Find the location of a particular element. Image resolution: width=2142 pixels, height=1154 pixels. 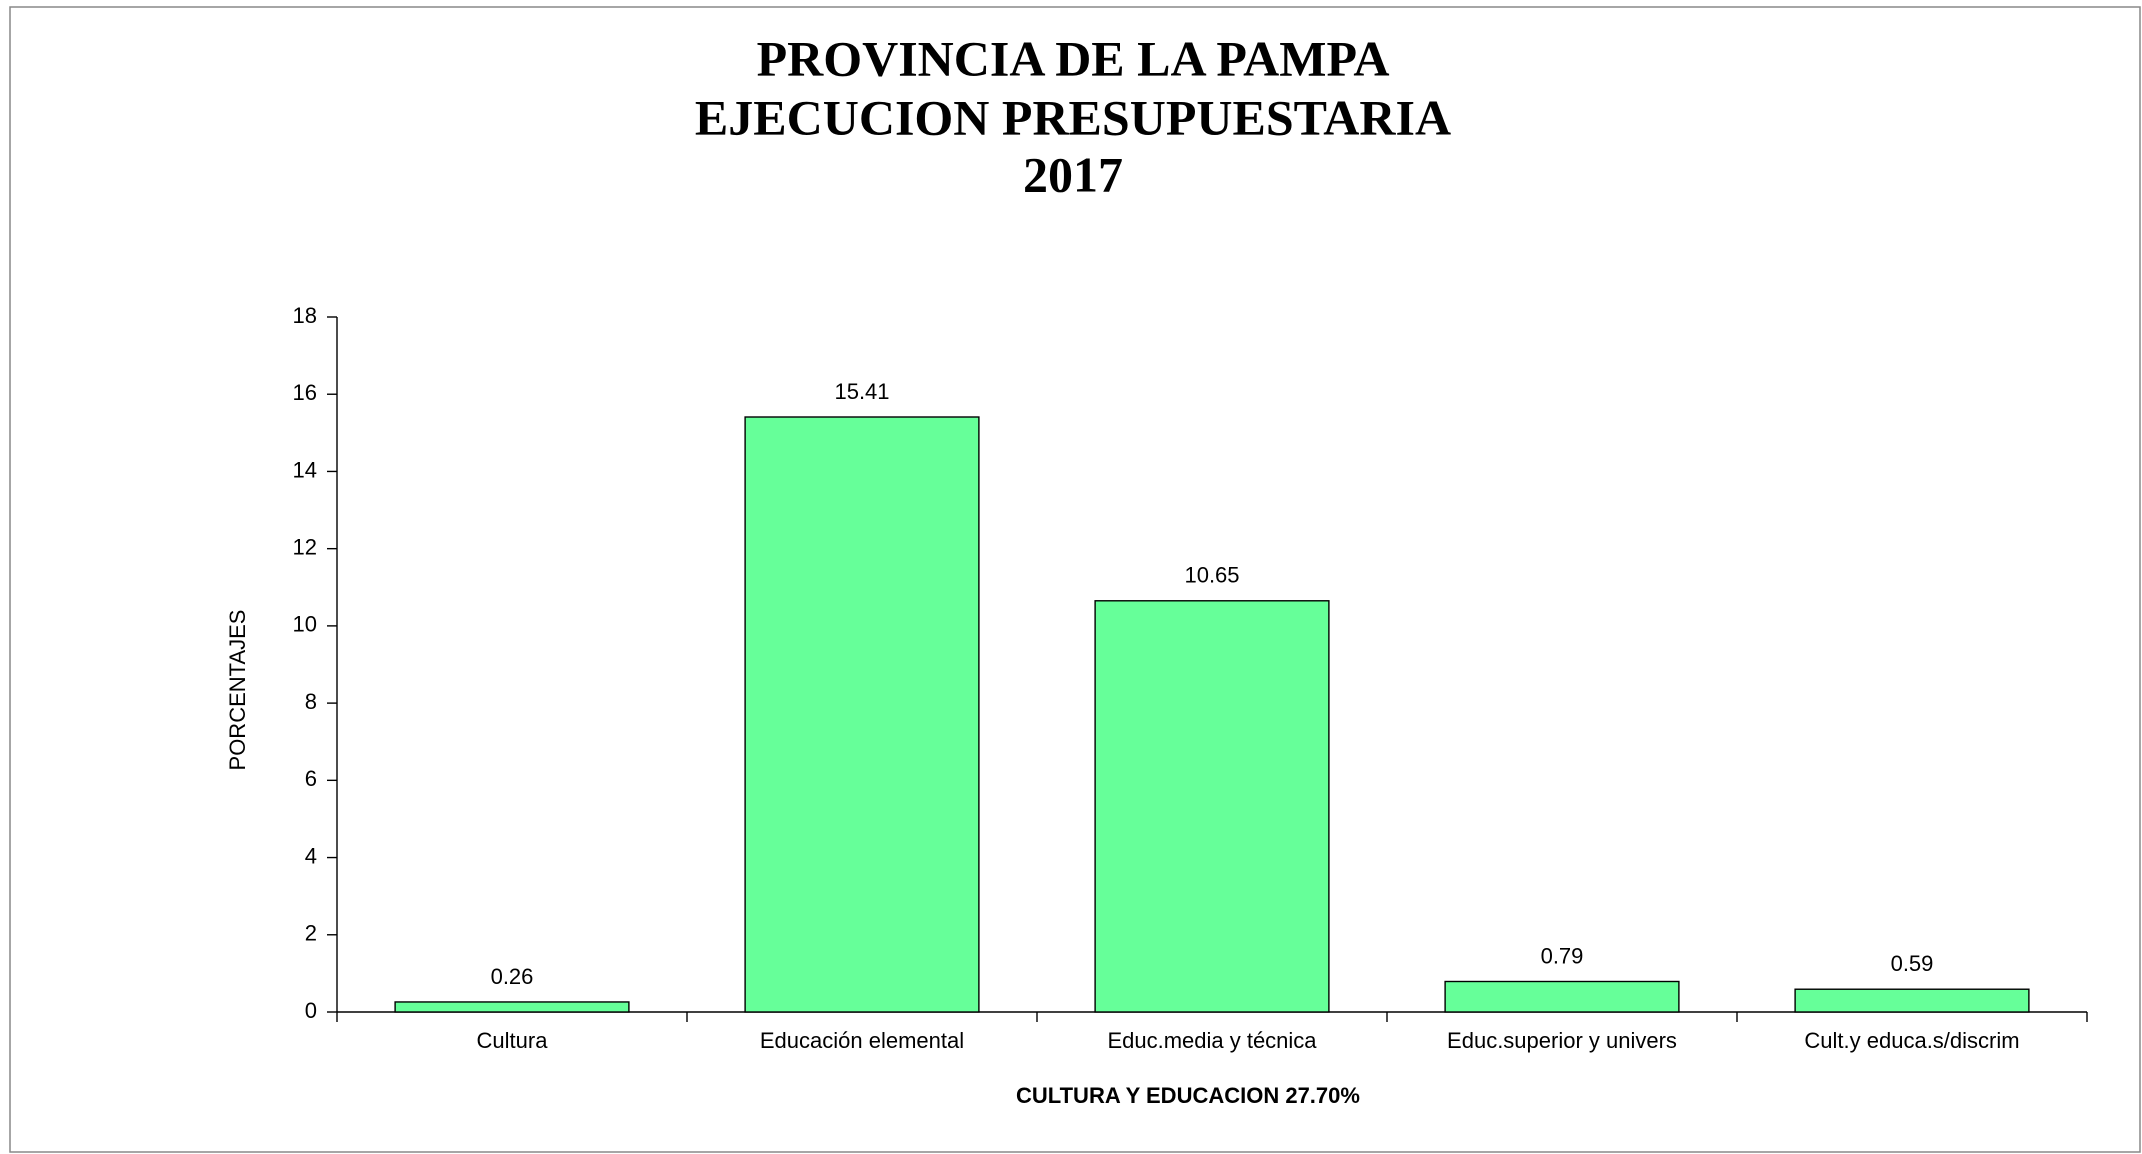

y-tick-label: 14 is located at coordinates (305, 469).